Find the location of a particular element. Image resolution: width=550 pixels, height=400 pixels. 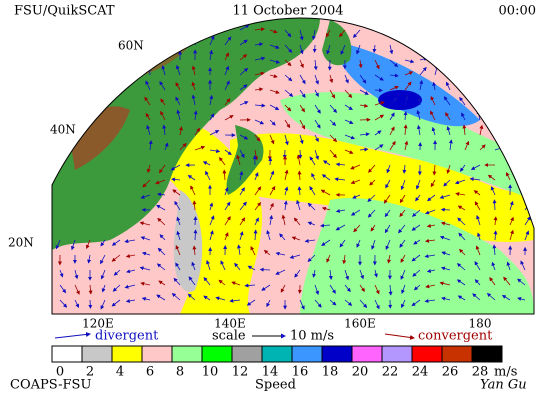

speed-zone is located at coordinates (400, 100).